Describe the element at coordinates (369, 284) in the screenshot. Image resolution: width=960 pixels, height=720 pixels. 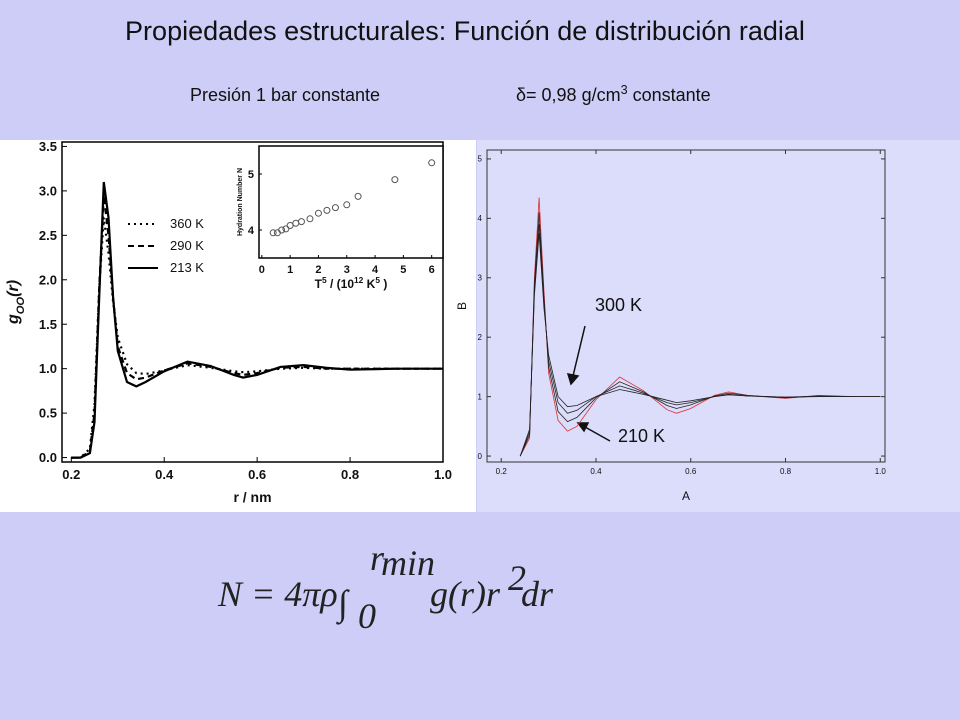
I see `text-part: K` at that location.